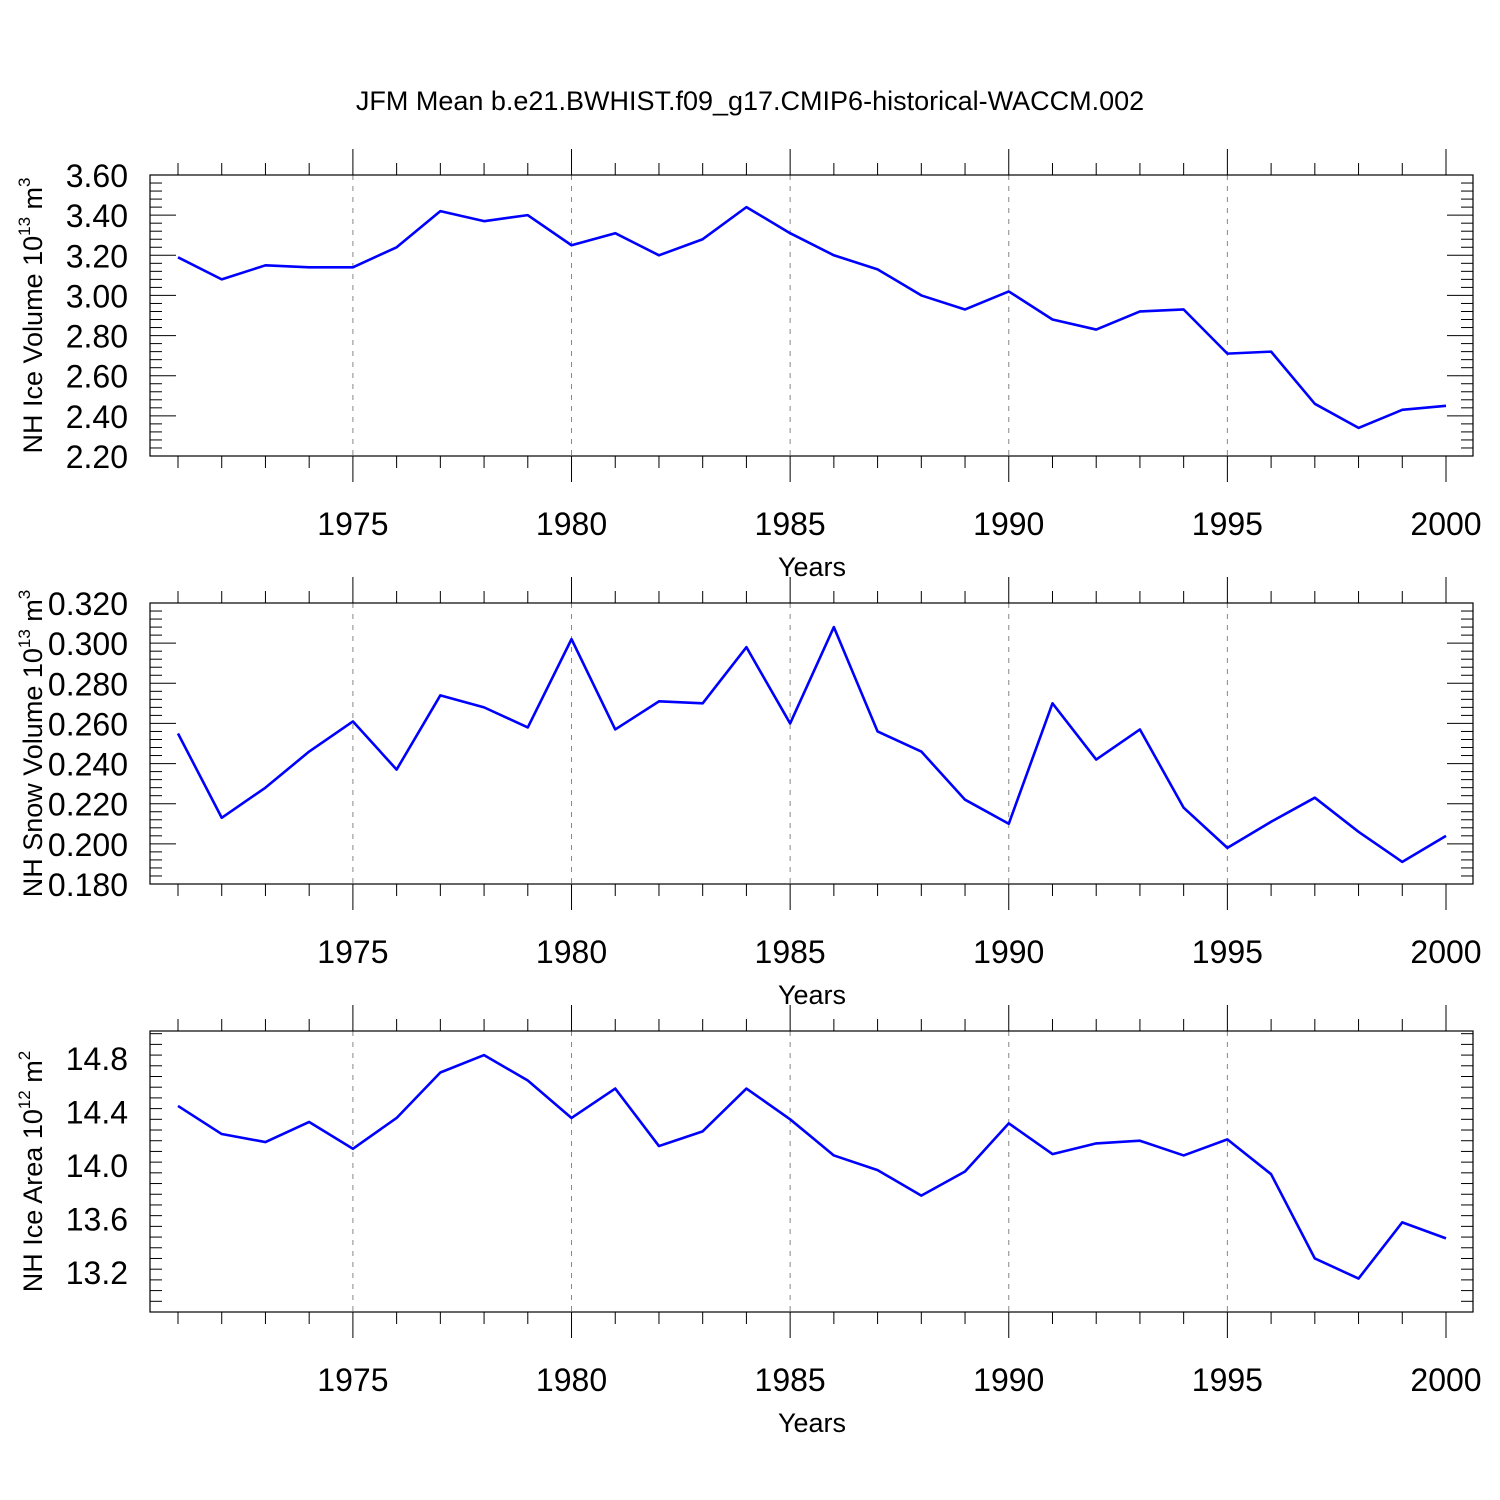  I want to click on y-tick-label: 0.320, so click(88, 604).